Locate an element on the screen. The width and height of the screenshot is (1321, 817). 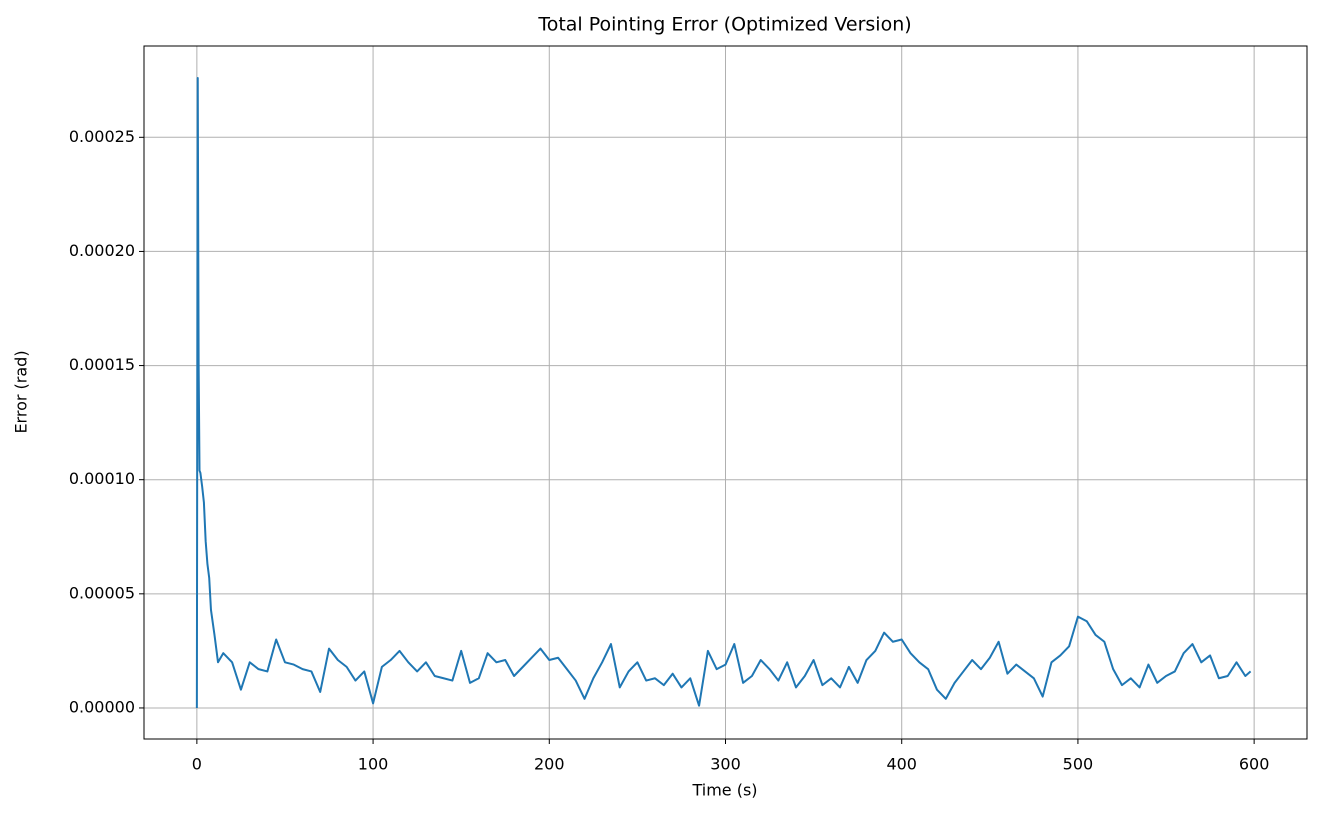
chart-title: Total Pointing Error (Optimized Version) is located at coordinates (724, 25).